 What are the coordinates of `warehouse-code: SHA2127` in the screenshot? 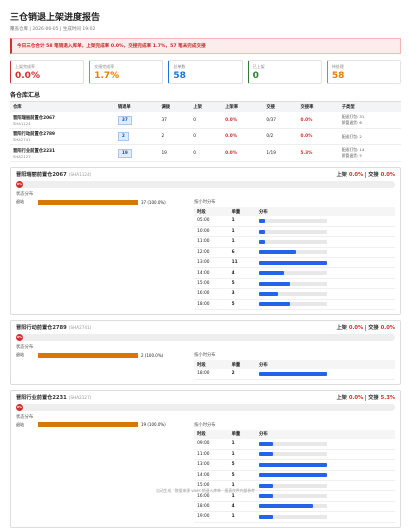 It's located at (22, 156).